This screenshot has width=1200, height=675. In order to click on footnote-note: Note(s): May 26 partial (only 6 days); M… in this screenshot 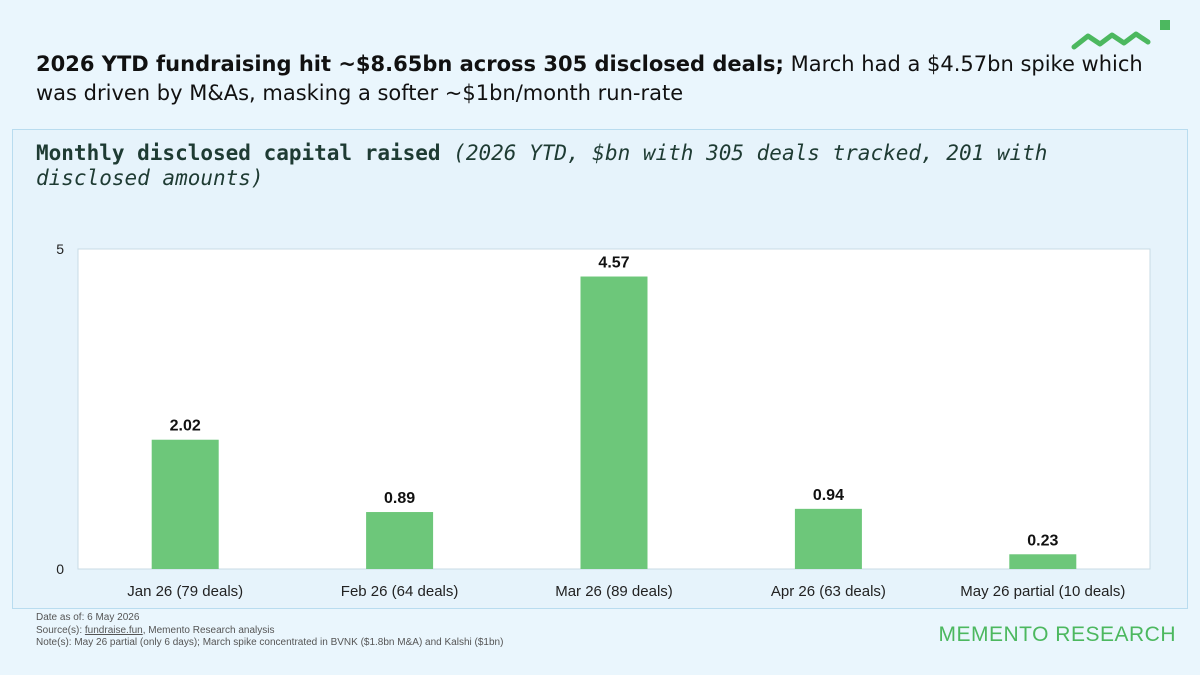, I will do `click(270, 642)`.